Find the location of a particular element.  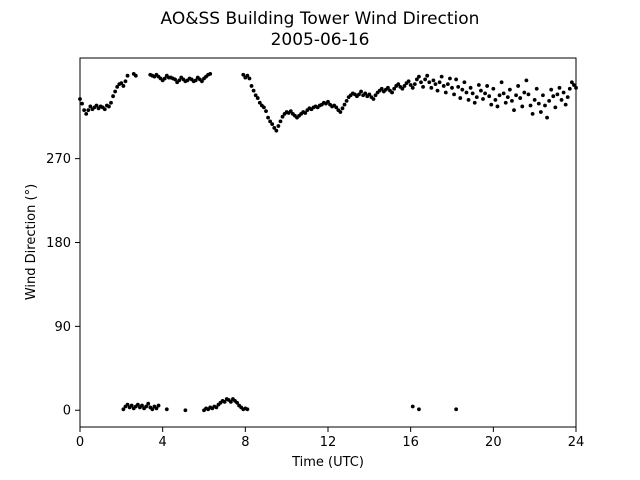

y-tick-label: 90 is located at coordinates (62, 327).